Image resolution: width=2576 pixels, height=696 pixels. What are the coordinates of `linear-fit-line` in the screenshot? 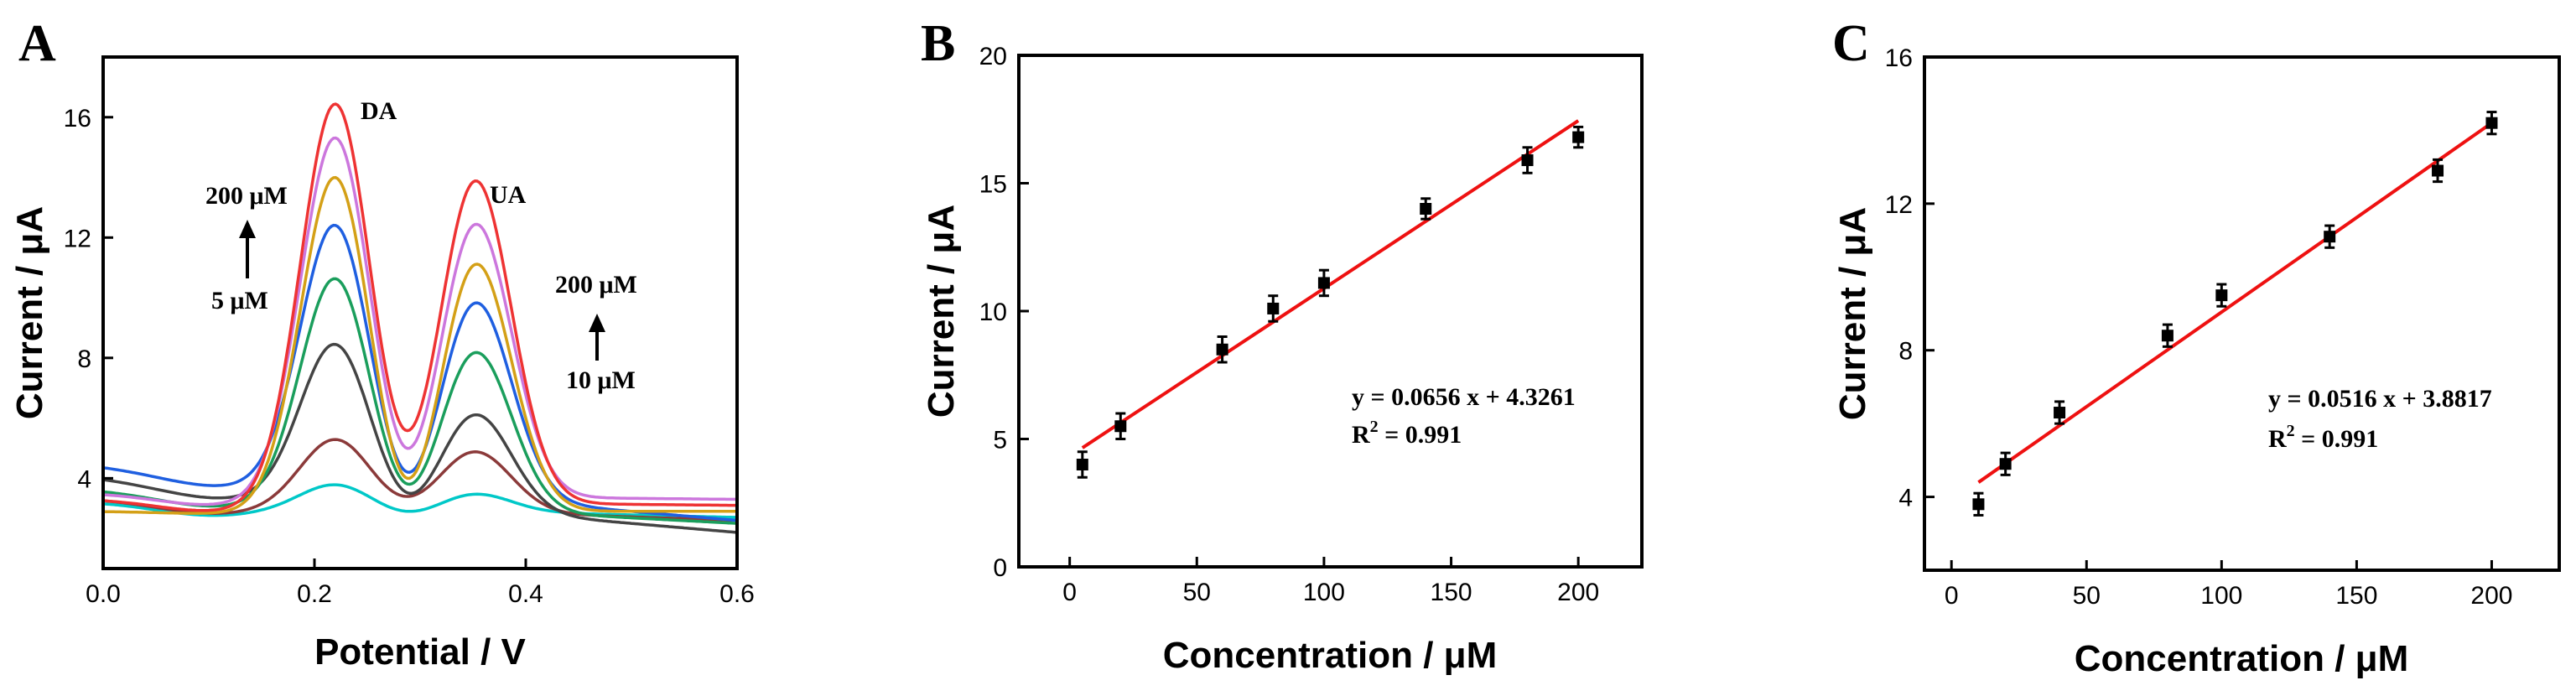 It's located at (2235, 302).